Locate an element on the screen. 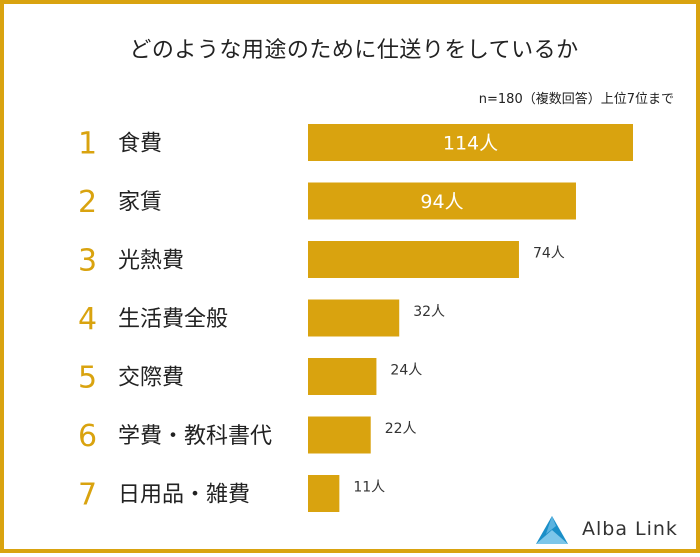 The height and width of the screenshot is (557, 700). value-label: 32人 is located at coordinates (429, 312).